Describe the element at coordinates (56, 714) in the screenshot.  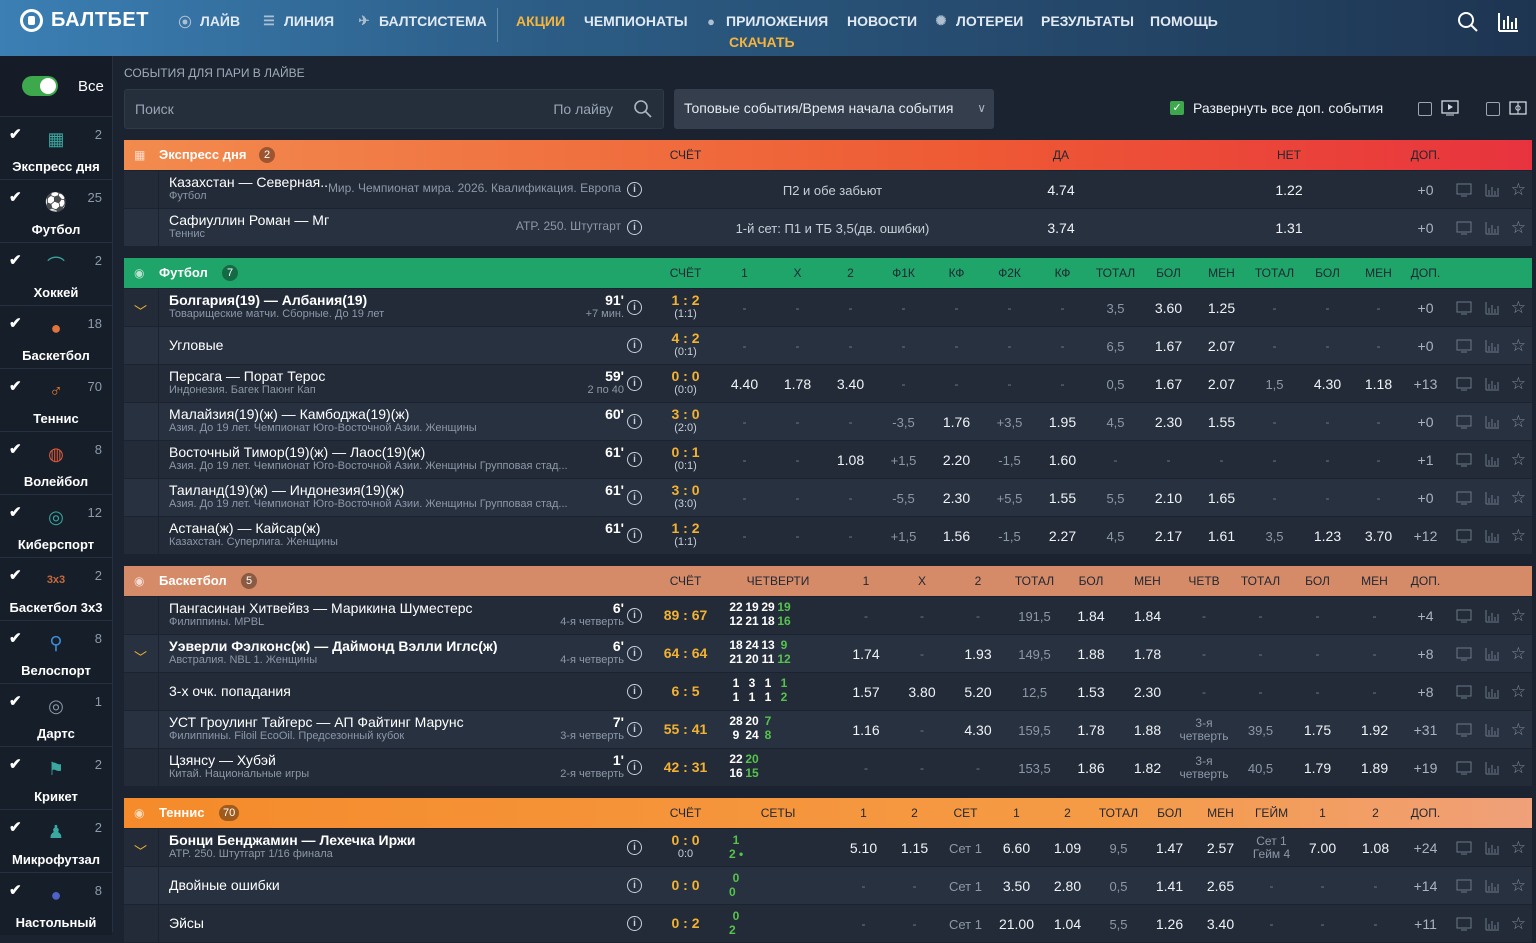
I see `sidebar-item-darts: ✔ ◎ 1 Дартс` at that location.